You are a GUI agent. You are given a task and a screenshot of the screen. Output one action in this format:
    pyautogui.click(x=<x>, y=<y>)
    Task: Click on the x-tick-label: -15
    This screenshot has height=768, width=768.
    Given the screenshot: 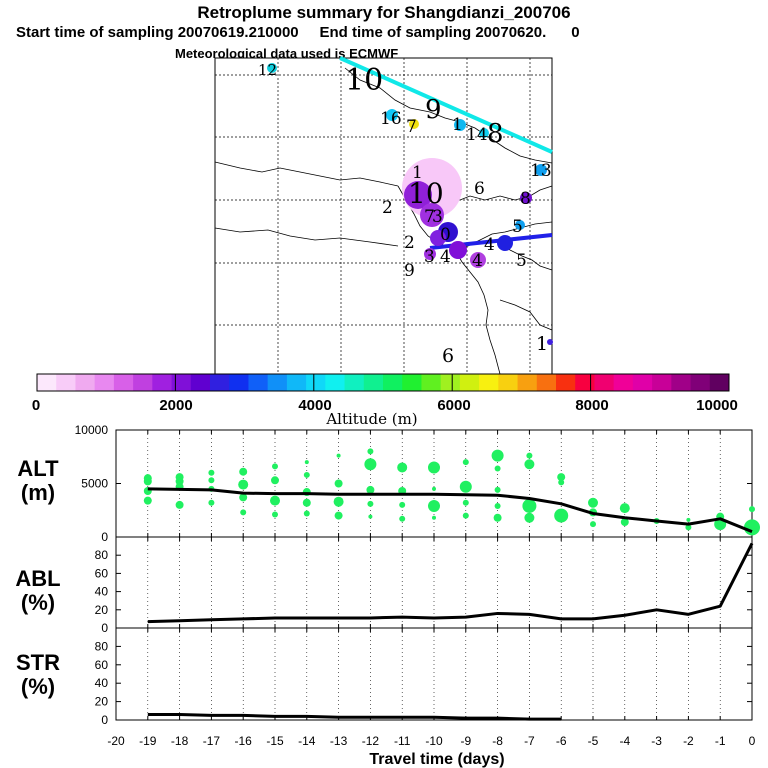 What is the action you would take?
    pyautogui.click(x=275, y=741)
    